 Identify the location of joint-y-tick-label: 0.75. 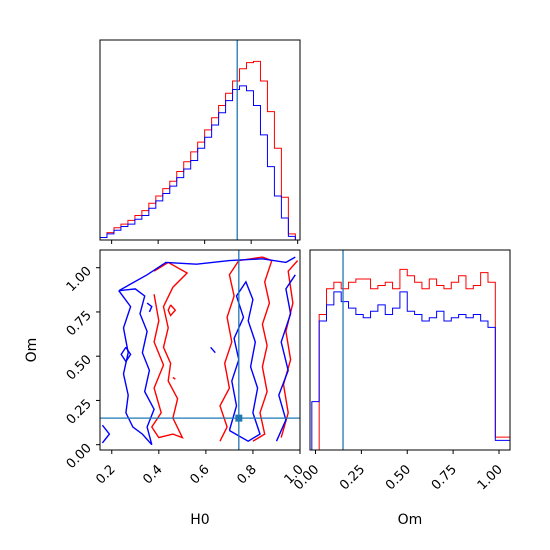
(79, 323).